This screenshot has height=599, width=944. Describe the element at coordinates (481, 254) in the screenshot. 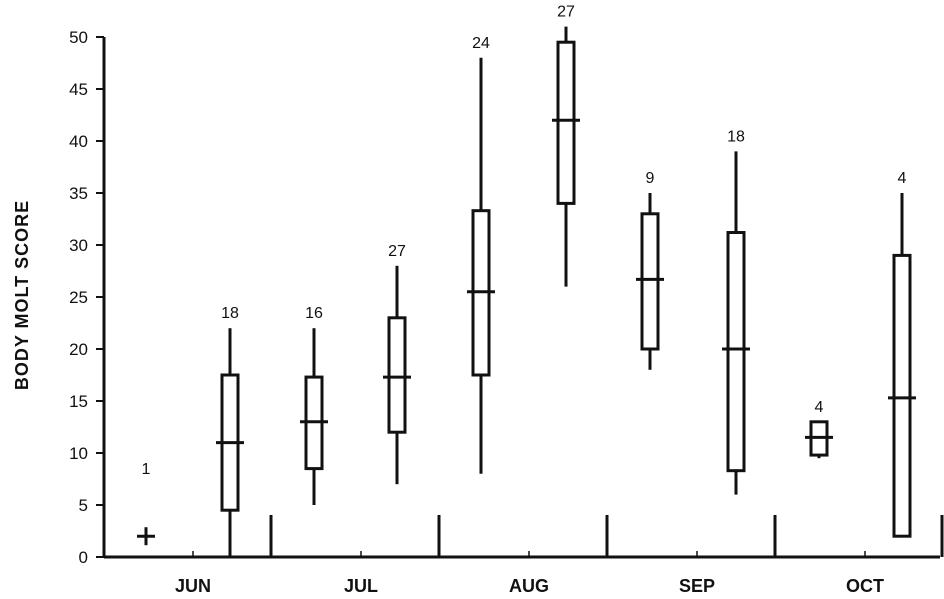

I see `box-group: 24` at that location.